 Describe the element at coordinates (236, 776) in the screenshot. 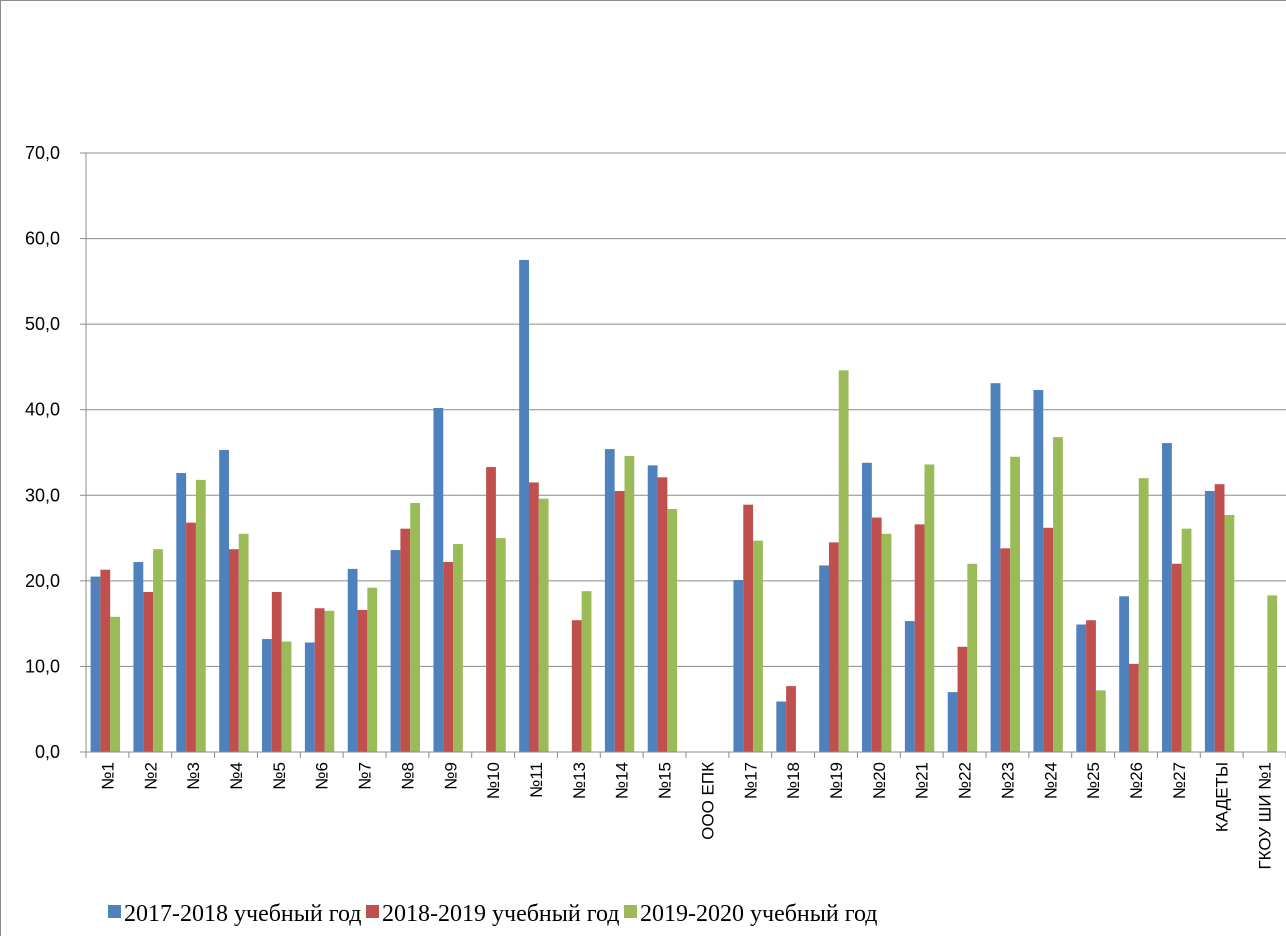

I see `x-tick-label: №4` at that location.